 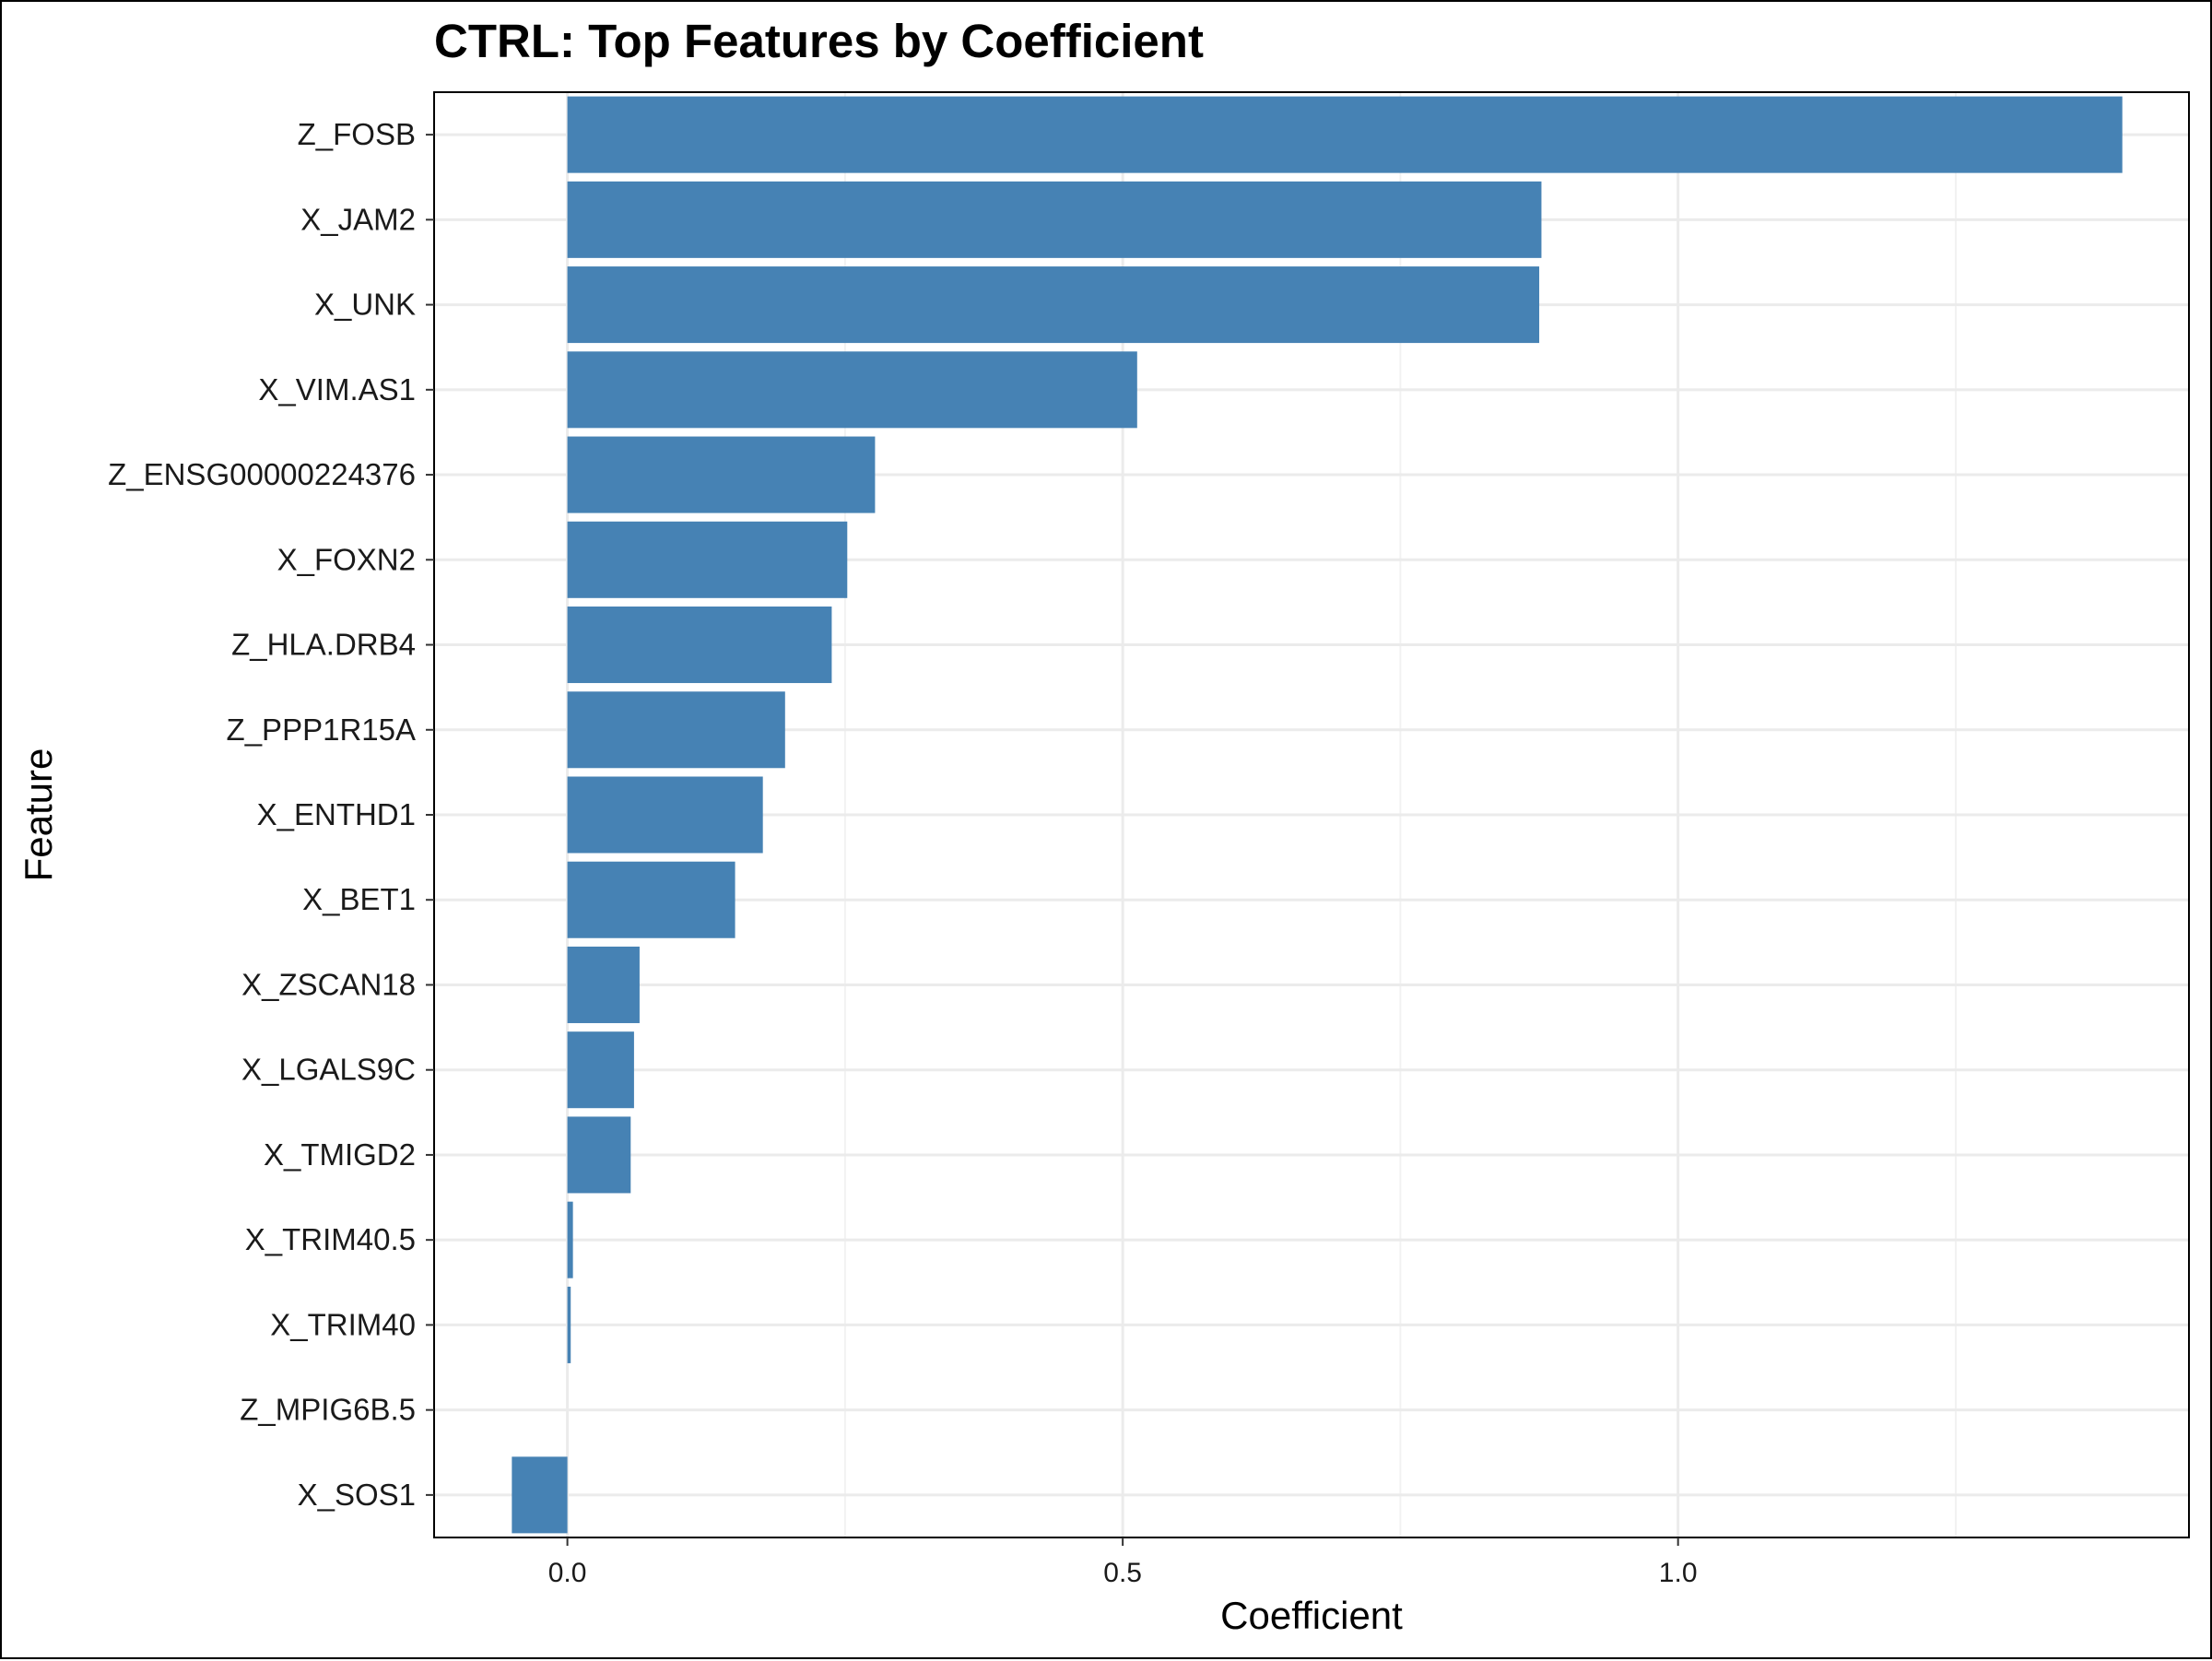 I want to click on y-tick-label: Z_HLA.DRB4, so click(x=323, y=645).